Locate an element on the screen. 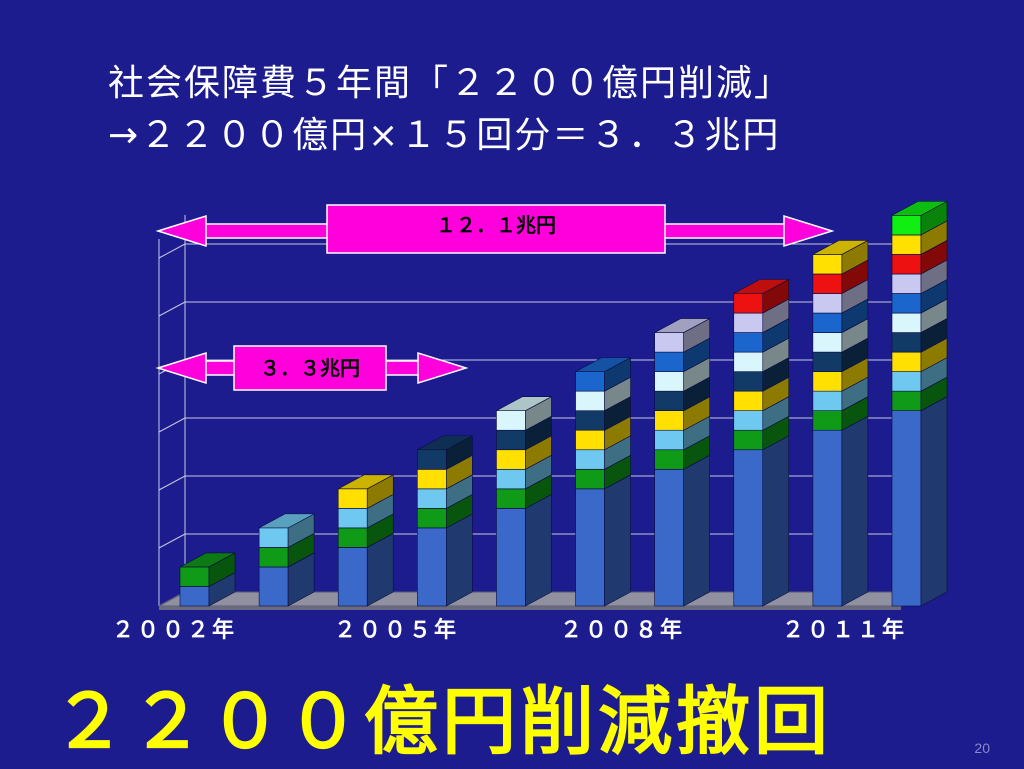  page-number: 20 is located at coordinates (982, 748).